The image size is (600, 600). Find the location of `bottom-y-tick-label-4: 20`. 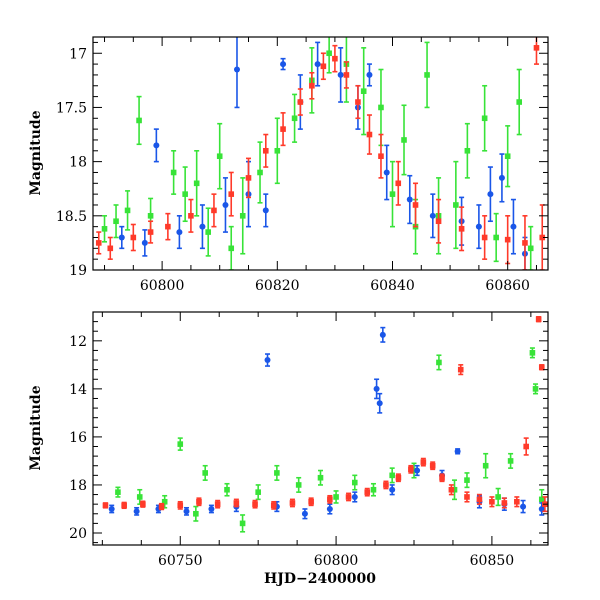

bottom-y-tick-label-4: 20 is located at coordinates (78, 534).